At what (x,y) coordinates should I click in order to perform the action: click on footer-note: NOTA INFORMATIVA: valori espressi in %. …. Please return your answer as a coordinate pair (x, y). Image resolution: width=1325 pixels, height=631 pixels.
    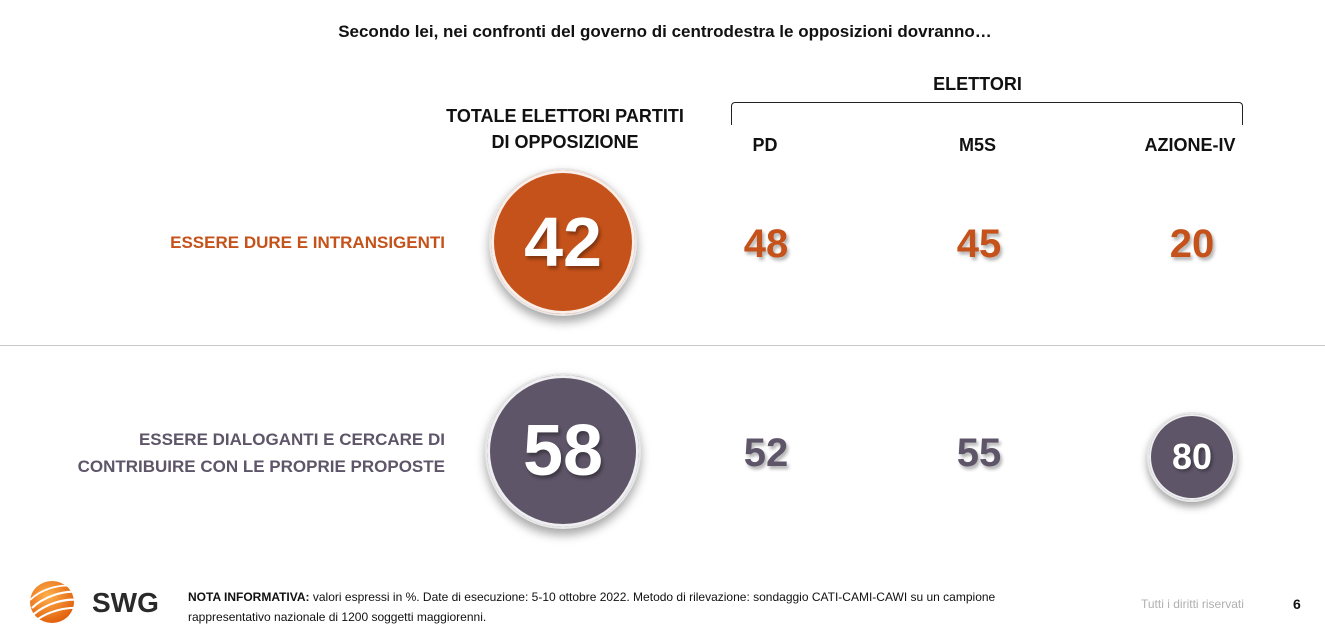
    Looking at the image, I should click on (653, 607).